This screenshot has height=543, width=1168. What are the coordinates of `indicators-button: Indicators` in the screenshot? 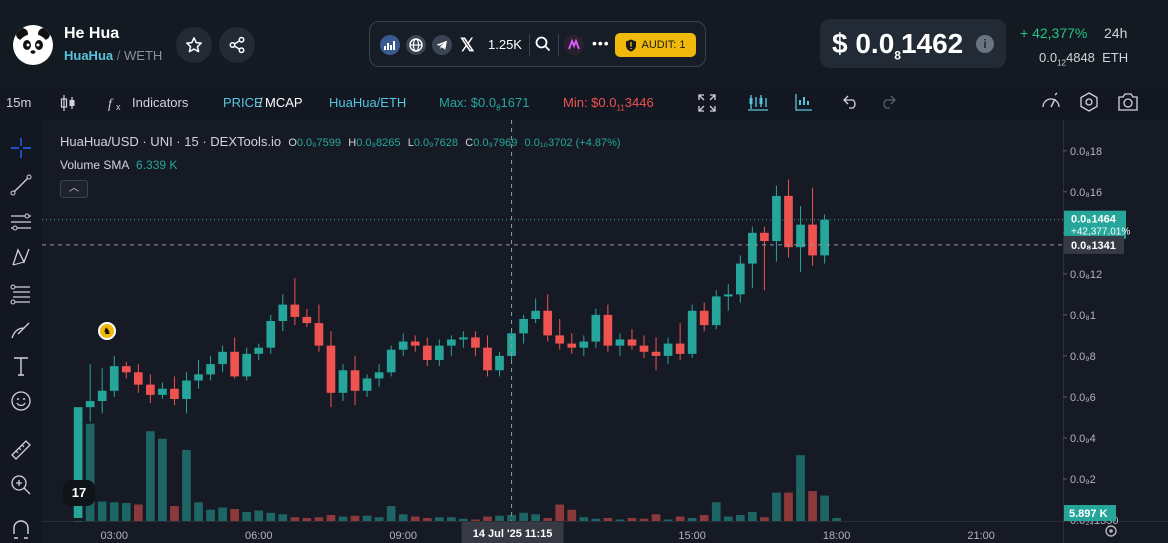 It's located at (160, 102).